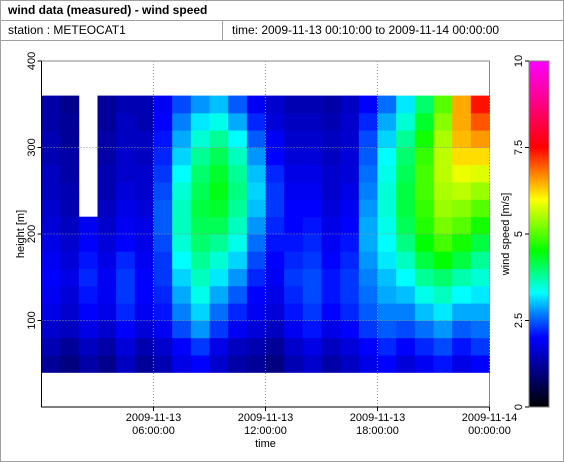  What do you see at coordinates (377, 424) in the screenshot?
I see `x-tick-label: 2009-11-13 18:00:00` at bounding box center [377, 424].